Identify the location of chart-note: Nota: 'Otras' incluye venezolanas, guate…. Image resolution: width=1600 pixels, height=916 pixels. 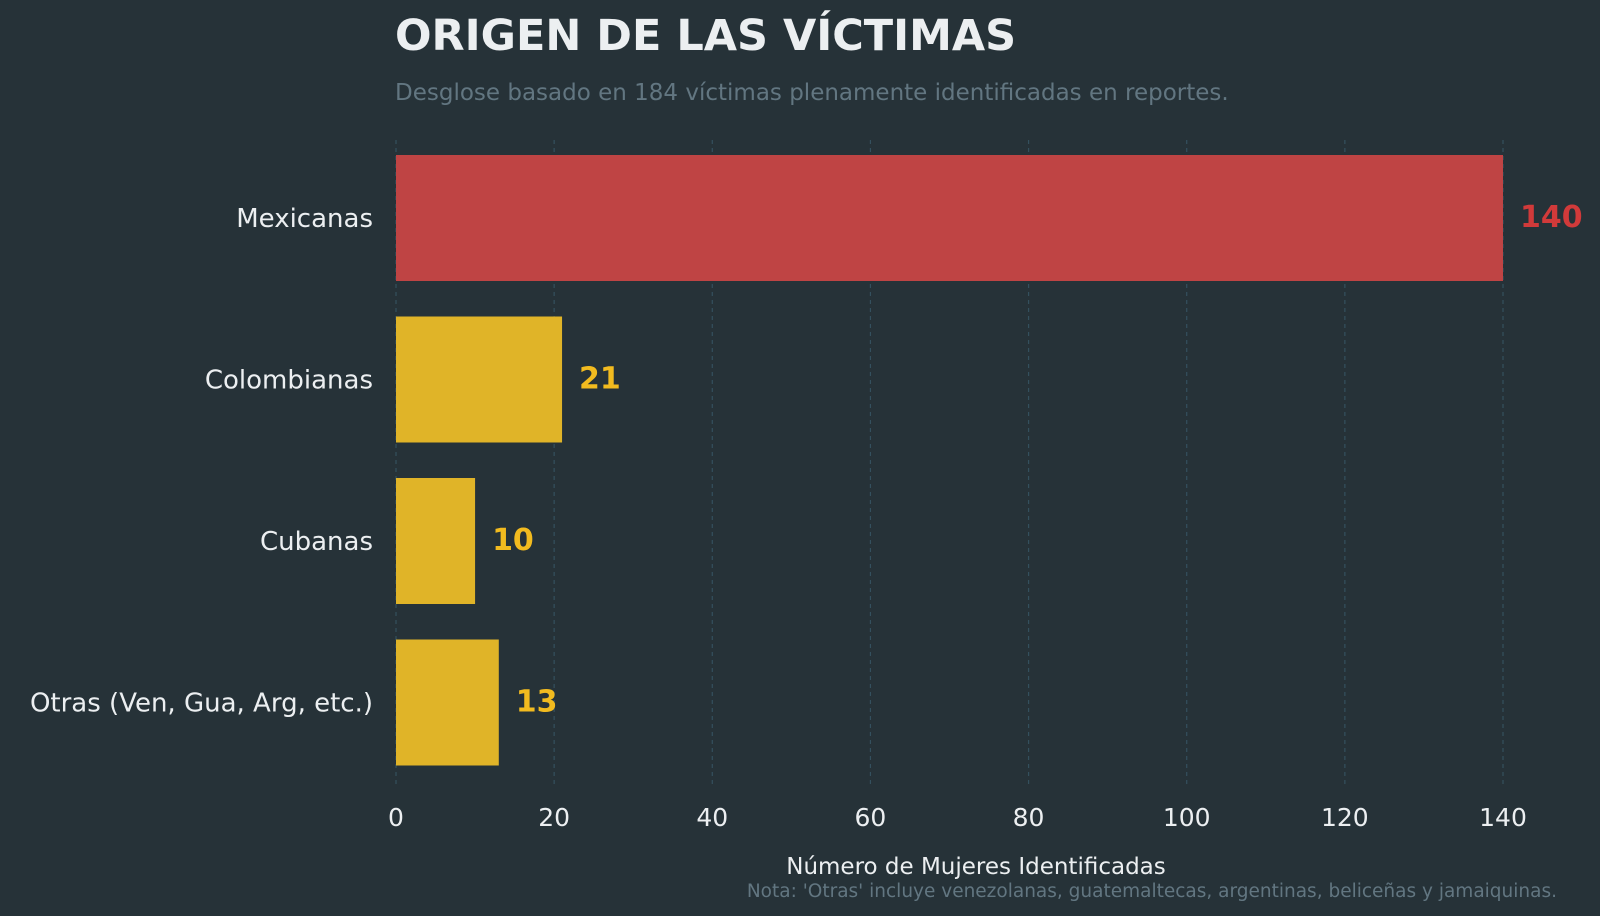
(1152, 891).